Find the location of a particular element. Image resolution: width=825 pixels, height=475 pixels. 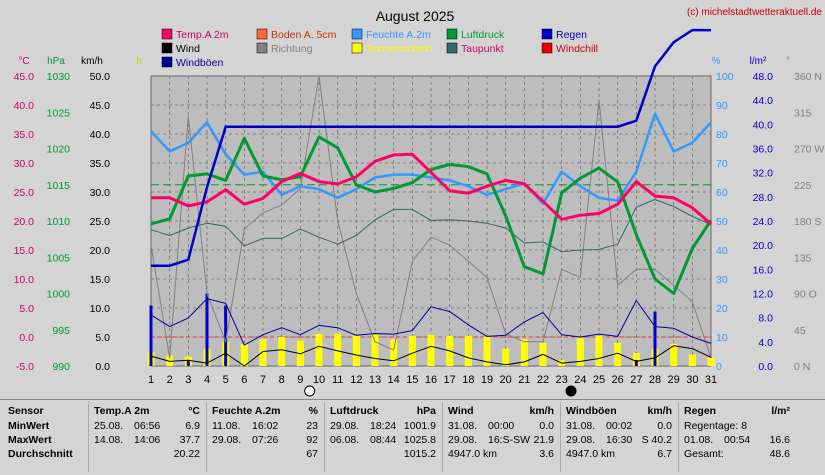

stats-row: 4947.0 km 3.6 is located at coordinates (501, 454).